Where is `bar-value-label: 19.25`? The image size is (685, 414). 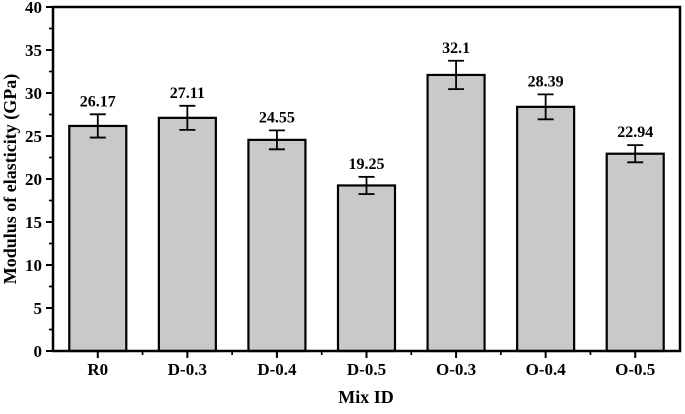
bar-value-label: 19.25 is located at coordinates (367, 164).